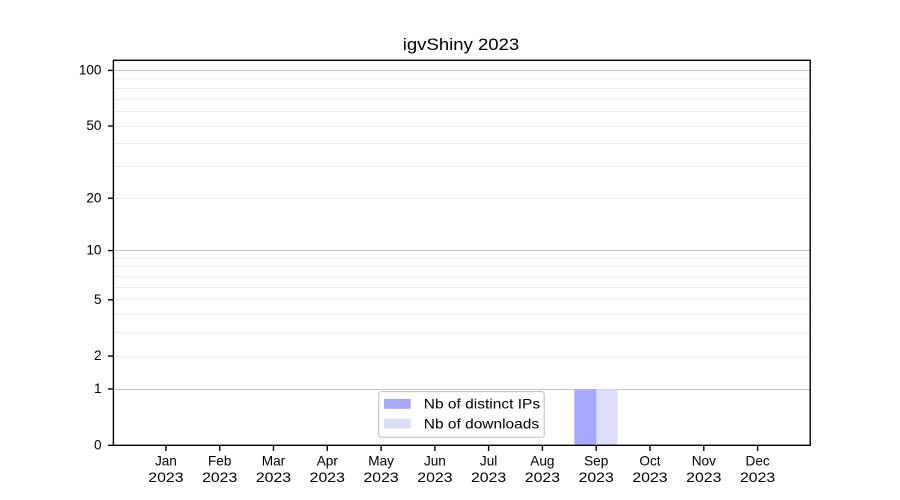  Describe the element at coordinates (481, 423) in the screenshot. I see `svg-text: Nb of downloads` at that location.